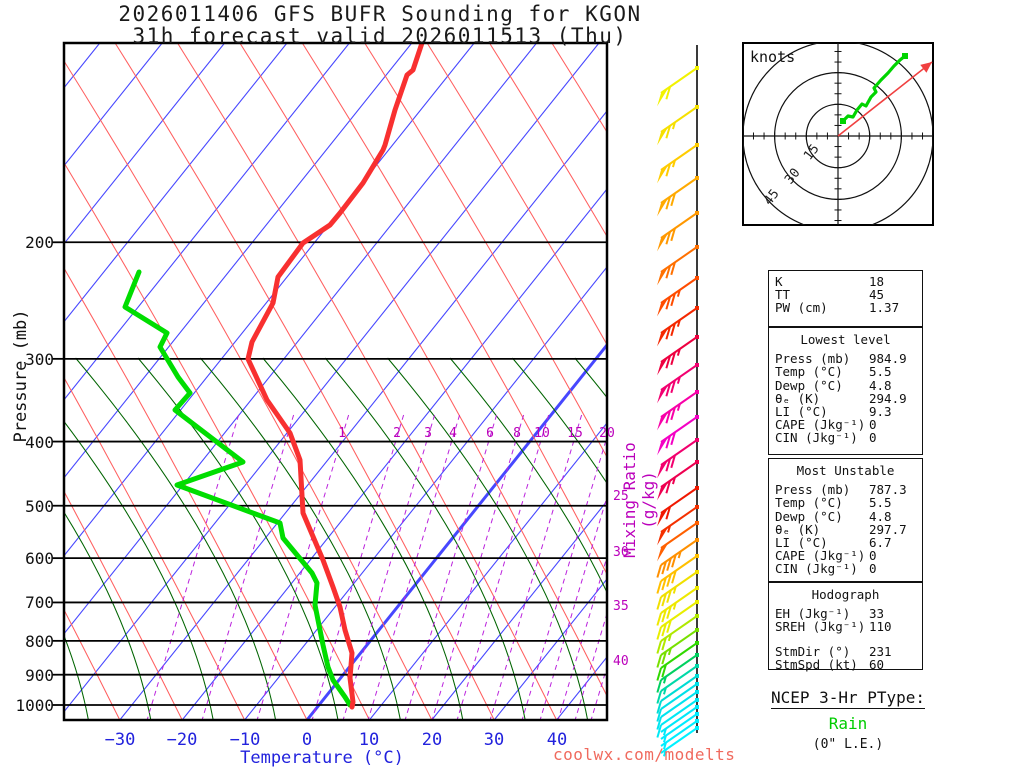 This screenshot has width=1024, height=768. What do you see at coordinates (801, 412) in the screenshot?
I see `stats-label: LI (°C)` at bounding box center [801, 412].